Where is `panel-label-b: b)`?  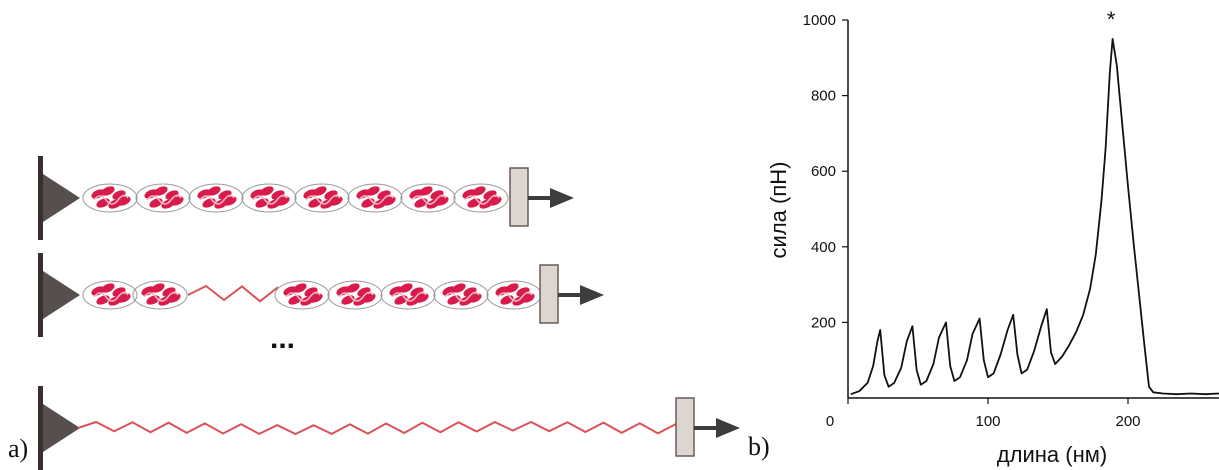
panel-label-b: b) is located at coordinates (759, 446).